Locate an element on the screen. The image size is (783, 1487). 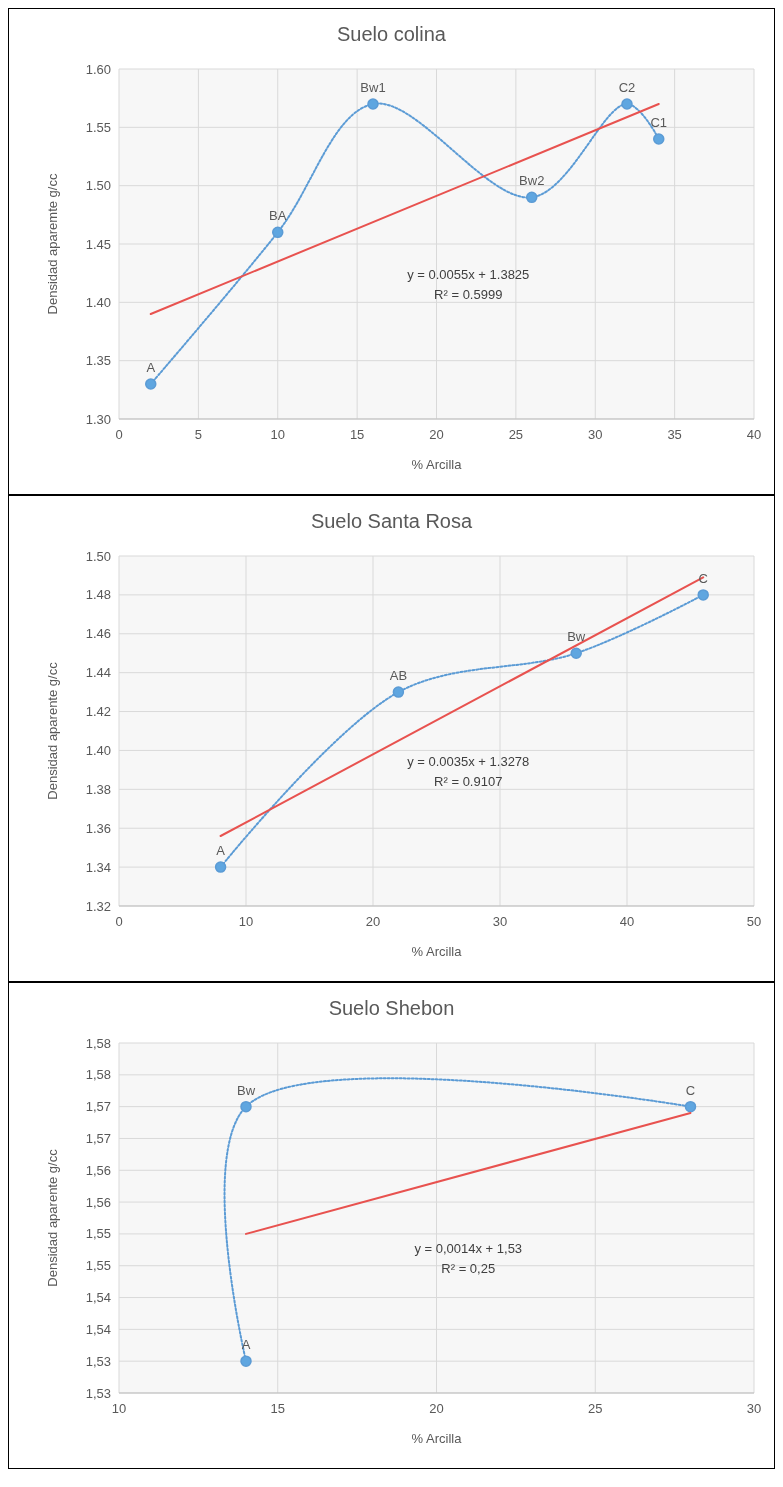
y-tick-label: 1.45 is located at coordinates (98, 244).